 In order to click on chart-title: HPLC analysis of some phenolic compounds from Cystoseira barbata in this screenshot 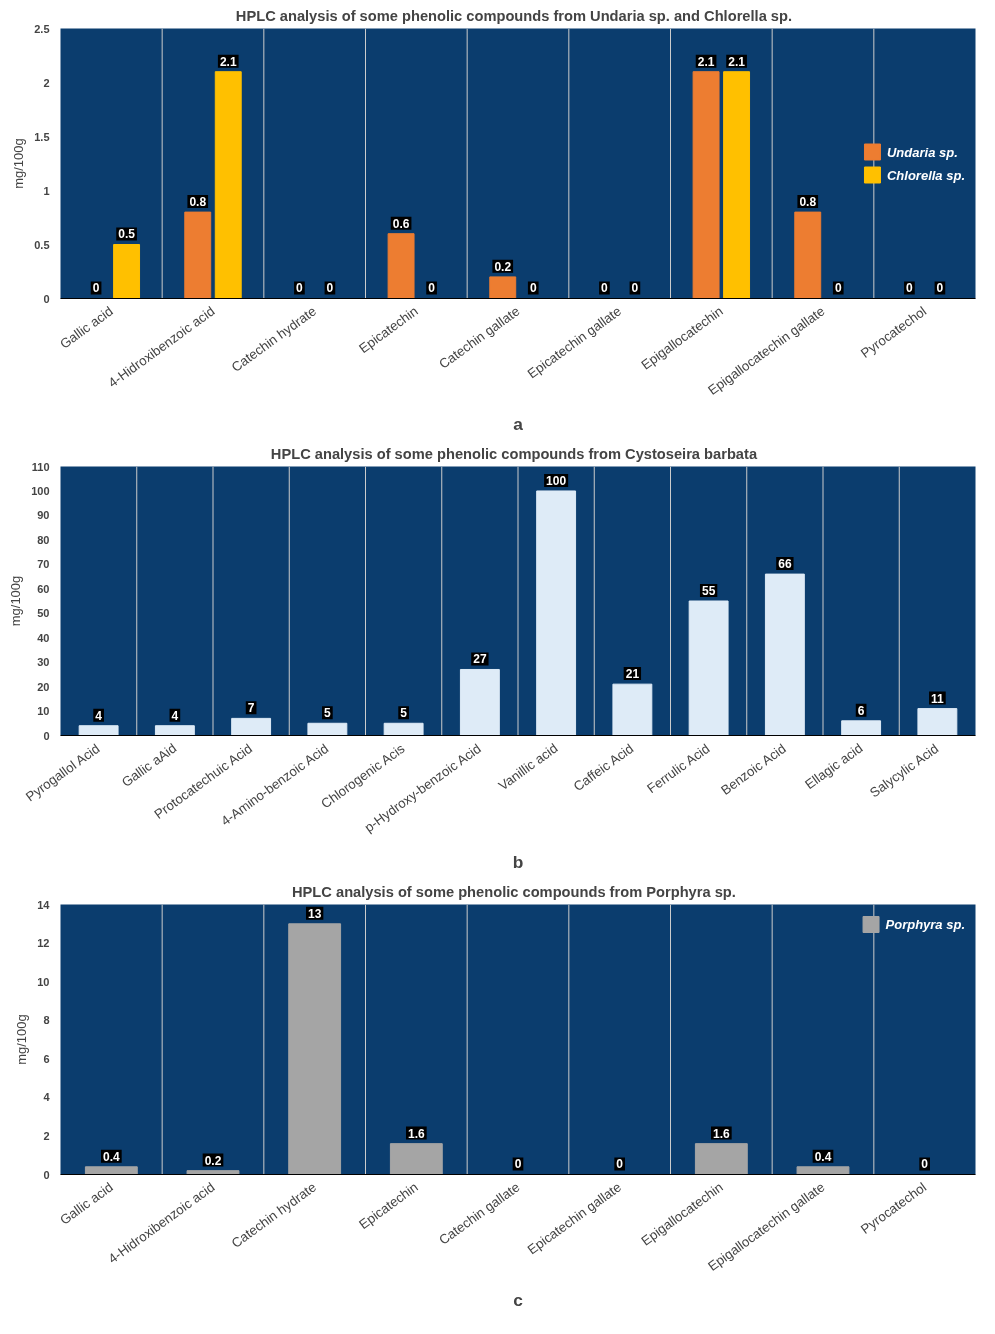, I will do `click(514, 453)`.